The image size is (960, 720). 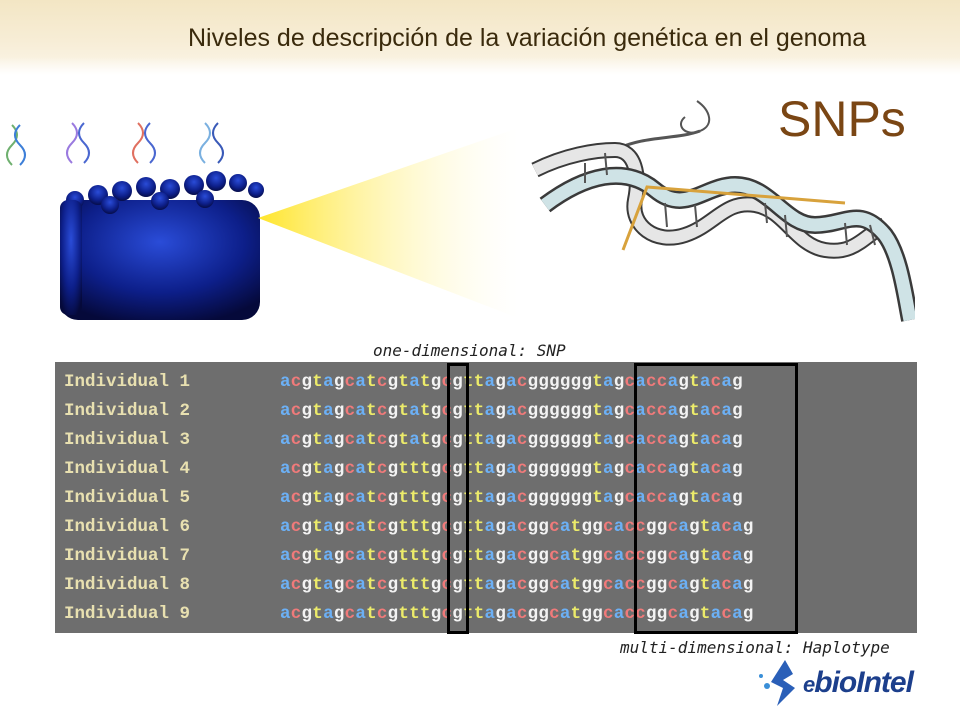 What do you see at coordinates (127, 469) in the screenshot?
I see `individual-label: Individual 4` at bounding box center [127, 469].